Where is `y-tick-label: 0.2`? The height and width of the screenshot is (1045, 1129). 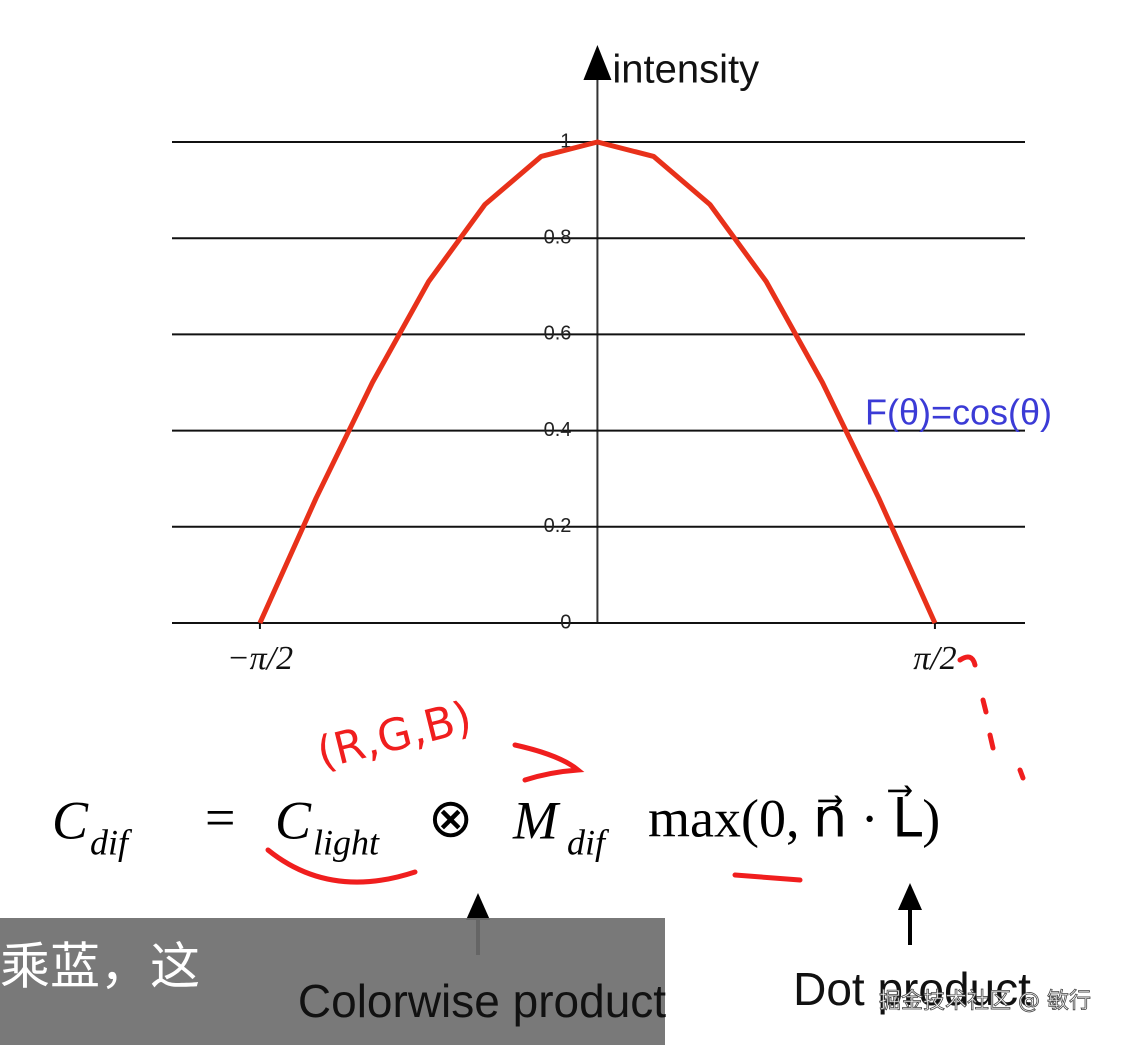 y-tick-label: 0.2 is located at coordinates (558, 526).